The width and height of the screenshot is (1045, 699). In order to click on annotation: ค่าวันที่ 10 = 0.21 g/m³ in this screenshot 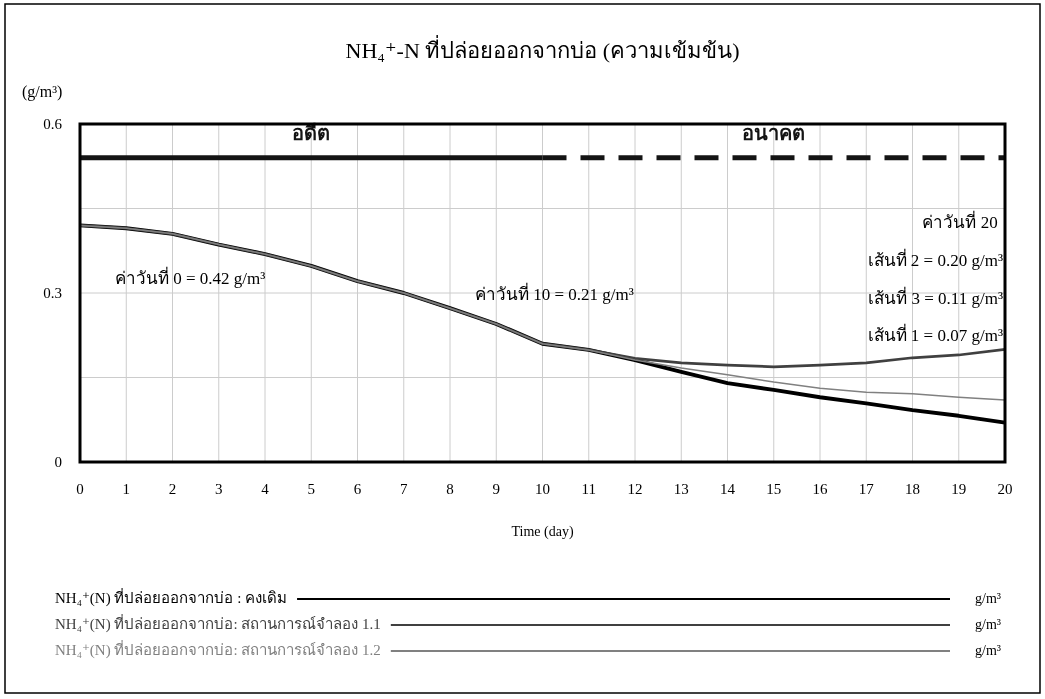, I will do `click(554, 293)`.